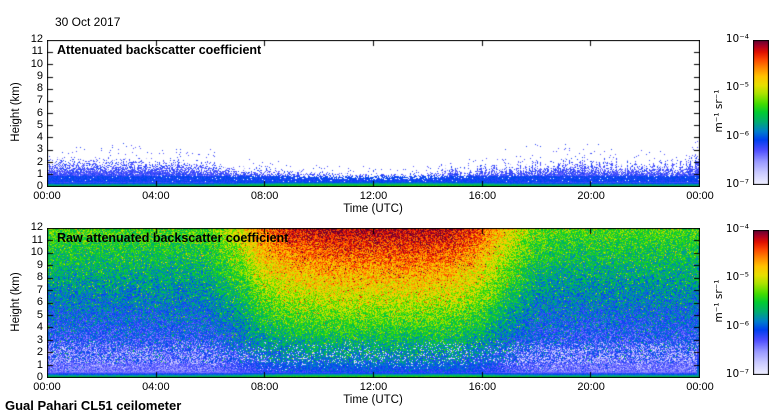 This screenshot has height=420, width=780. What do you see at coordinates (93, 405) in the screenshot?
I see `station-label: Gual Pahari CL51 ceilometer` at bounding box center [93, 405].